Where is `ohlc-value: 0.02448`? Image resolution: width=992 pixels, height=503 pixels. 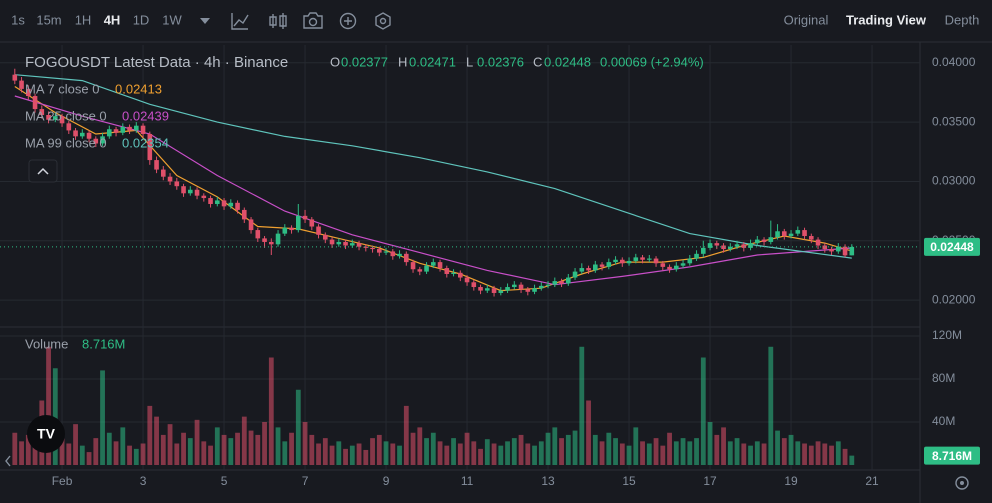
ohlc-value: 0.02448 is located at coordinates (567, 61).